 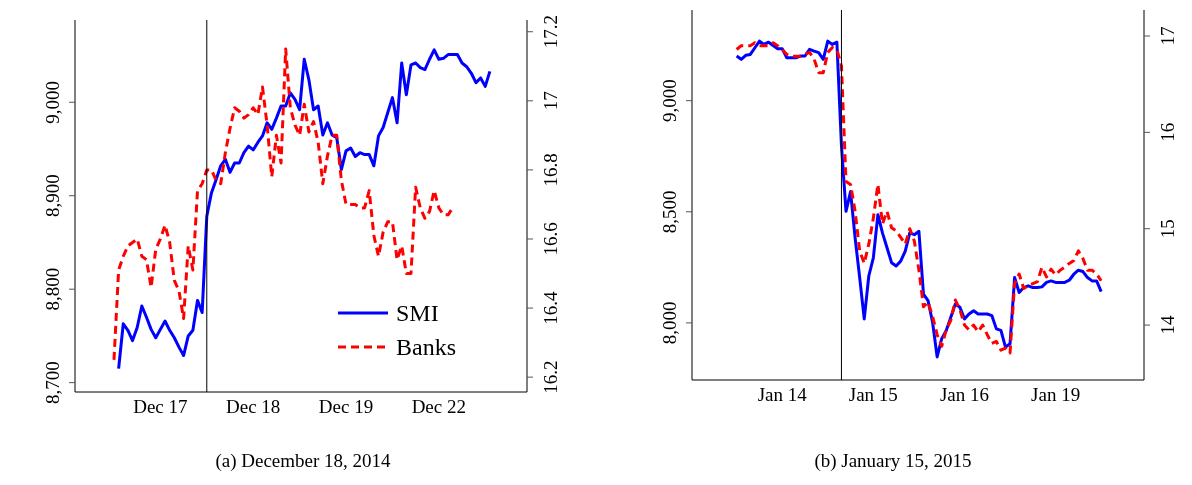 I want to click on y2-tick-label: 16.6, so click(x=550, y=239).